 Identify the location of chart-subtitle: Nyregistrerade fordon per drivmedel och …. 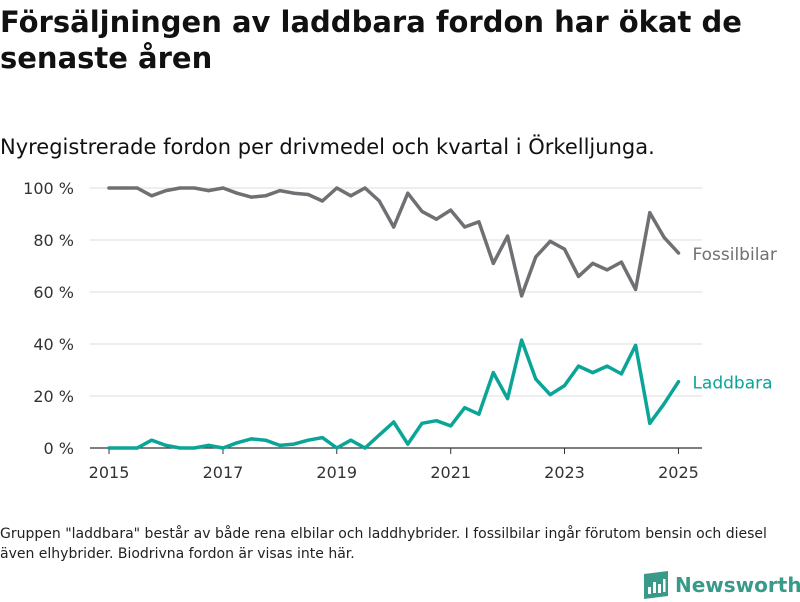
(327, 147).